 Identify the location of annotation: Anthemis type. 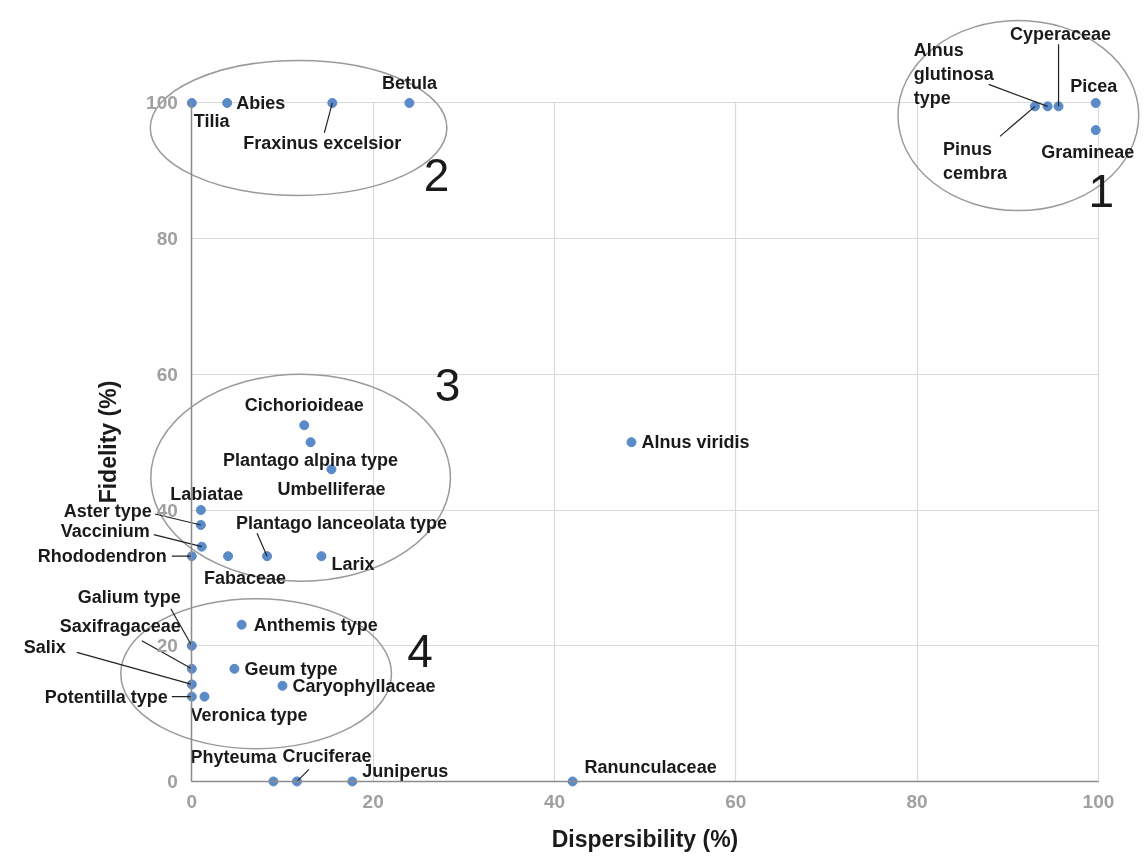
(315, 624).